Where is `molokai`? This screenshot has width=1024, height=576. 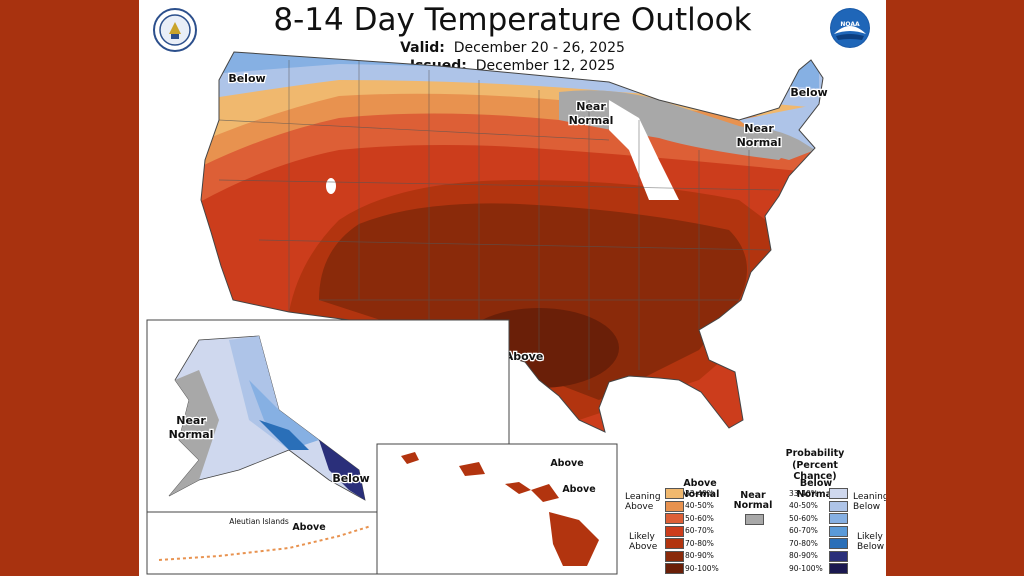
molokai is located at coordinates (518, 488).